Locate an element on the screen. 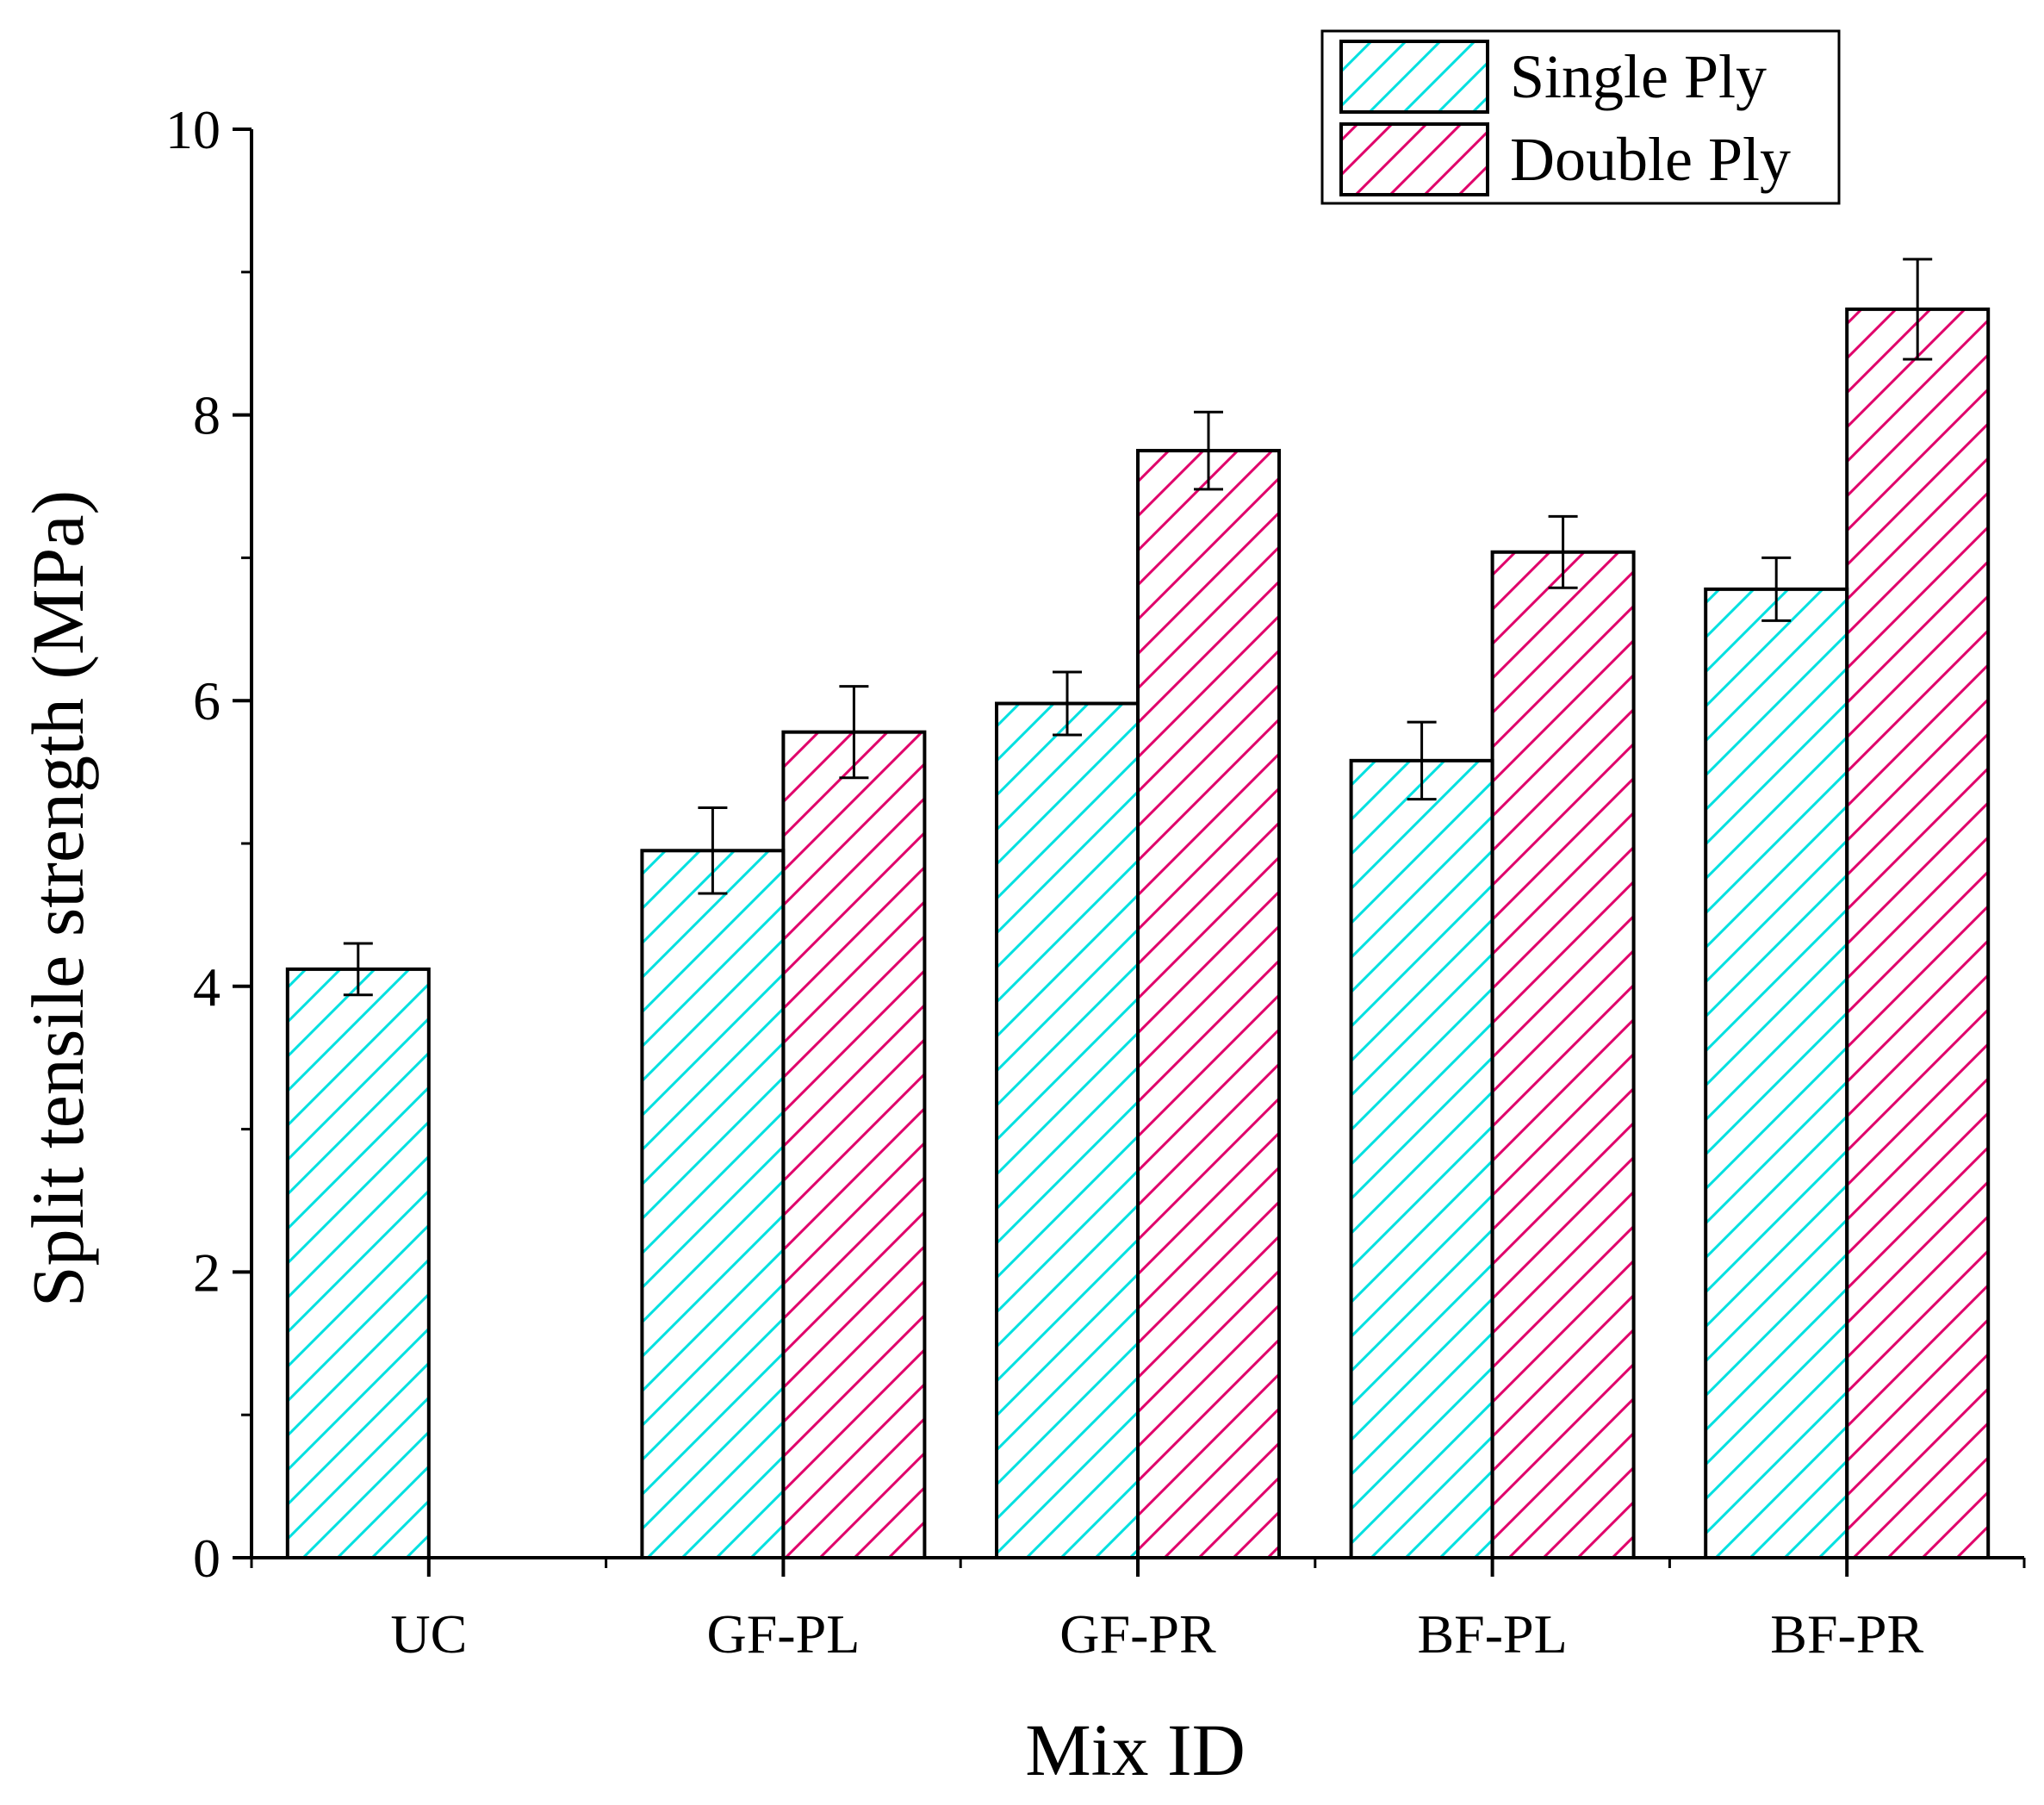 The width and height of the screenshot is (2044, 1805). error-bar-bf-pr-double-ply is located at coordinates (1918, 310).